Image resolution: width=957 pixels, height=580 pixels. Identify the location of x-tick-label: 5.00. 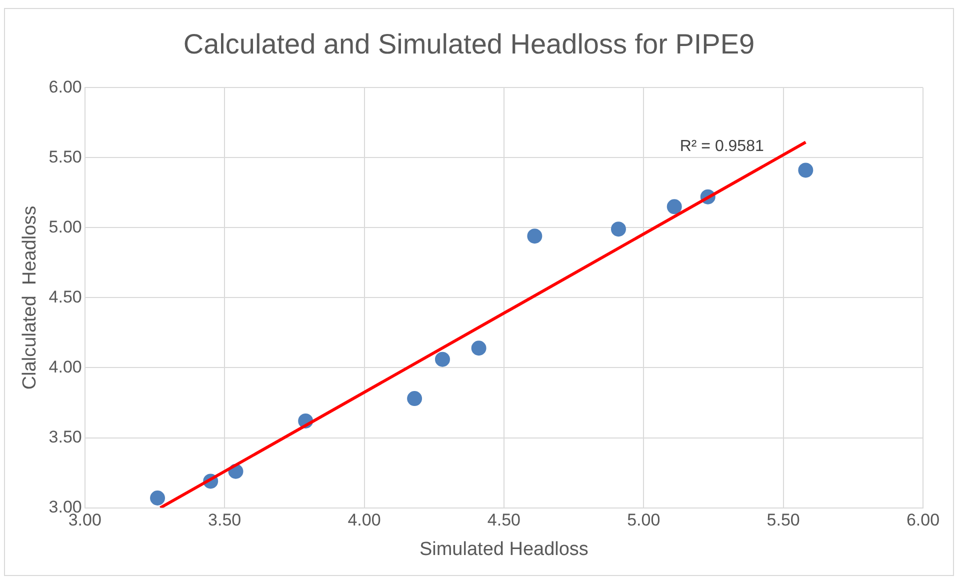
(643, 520).